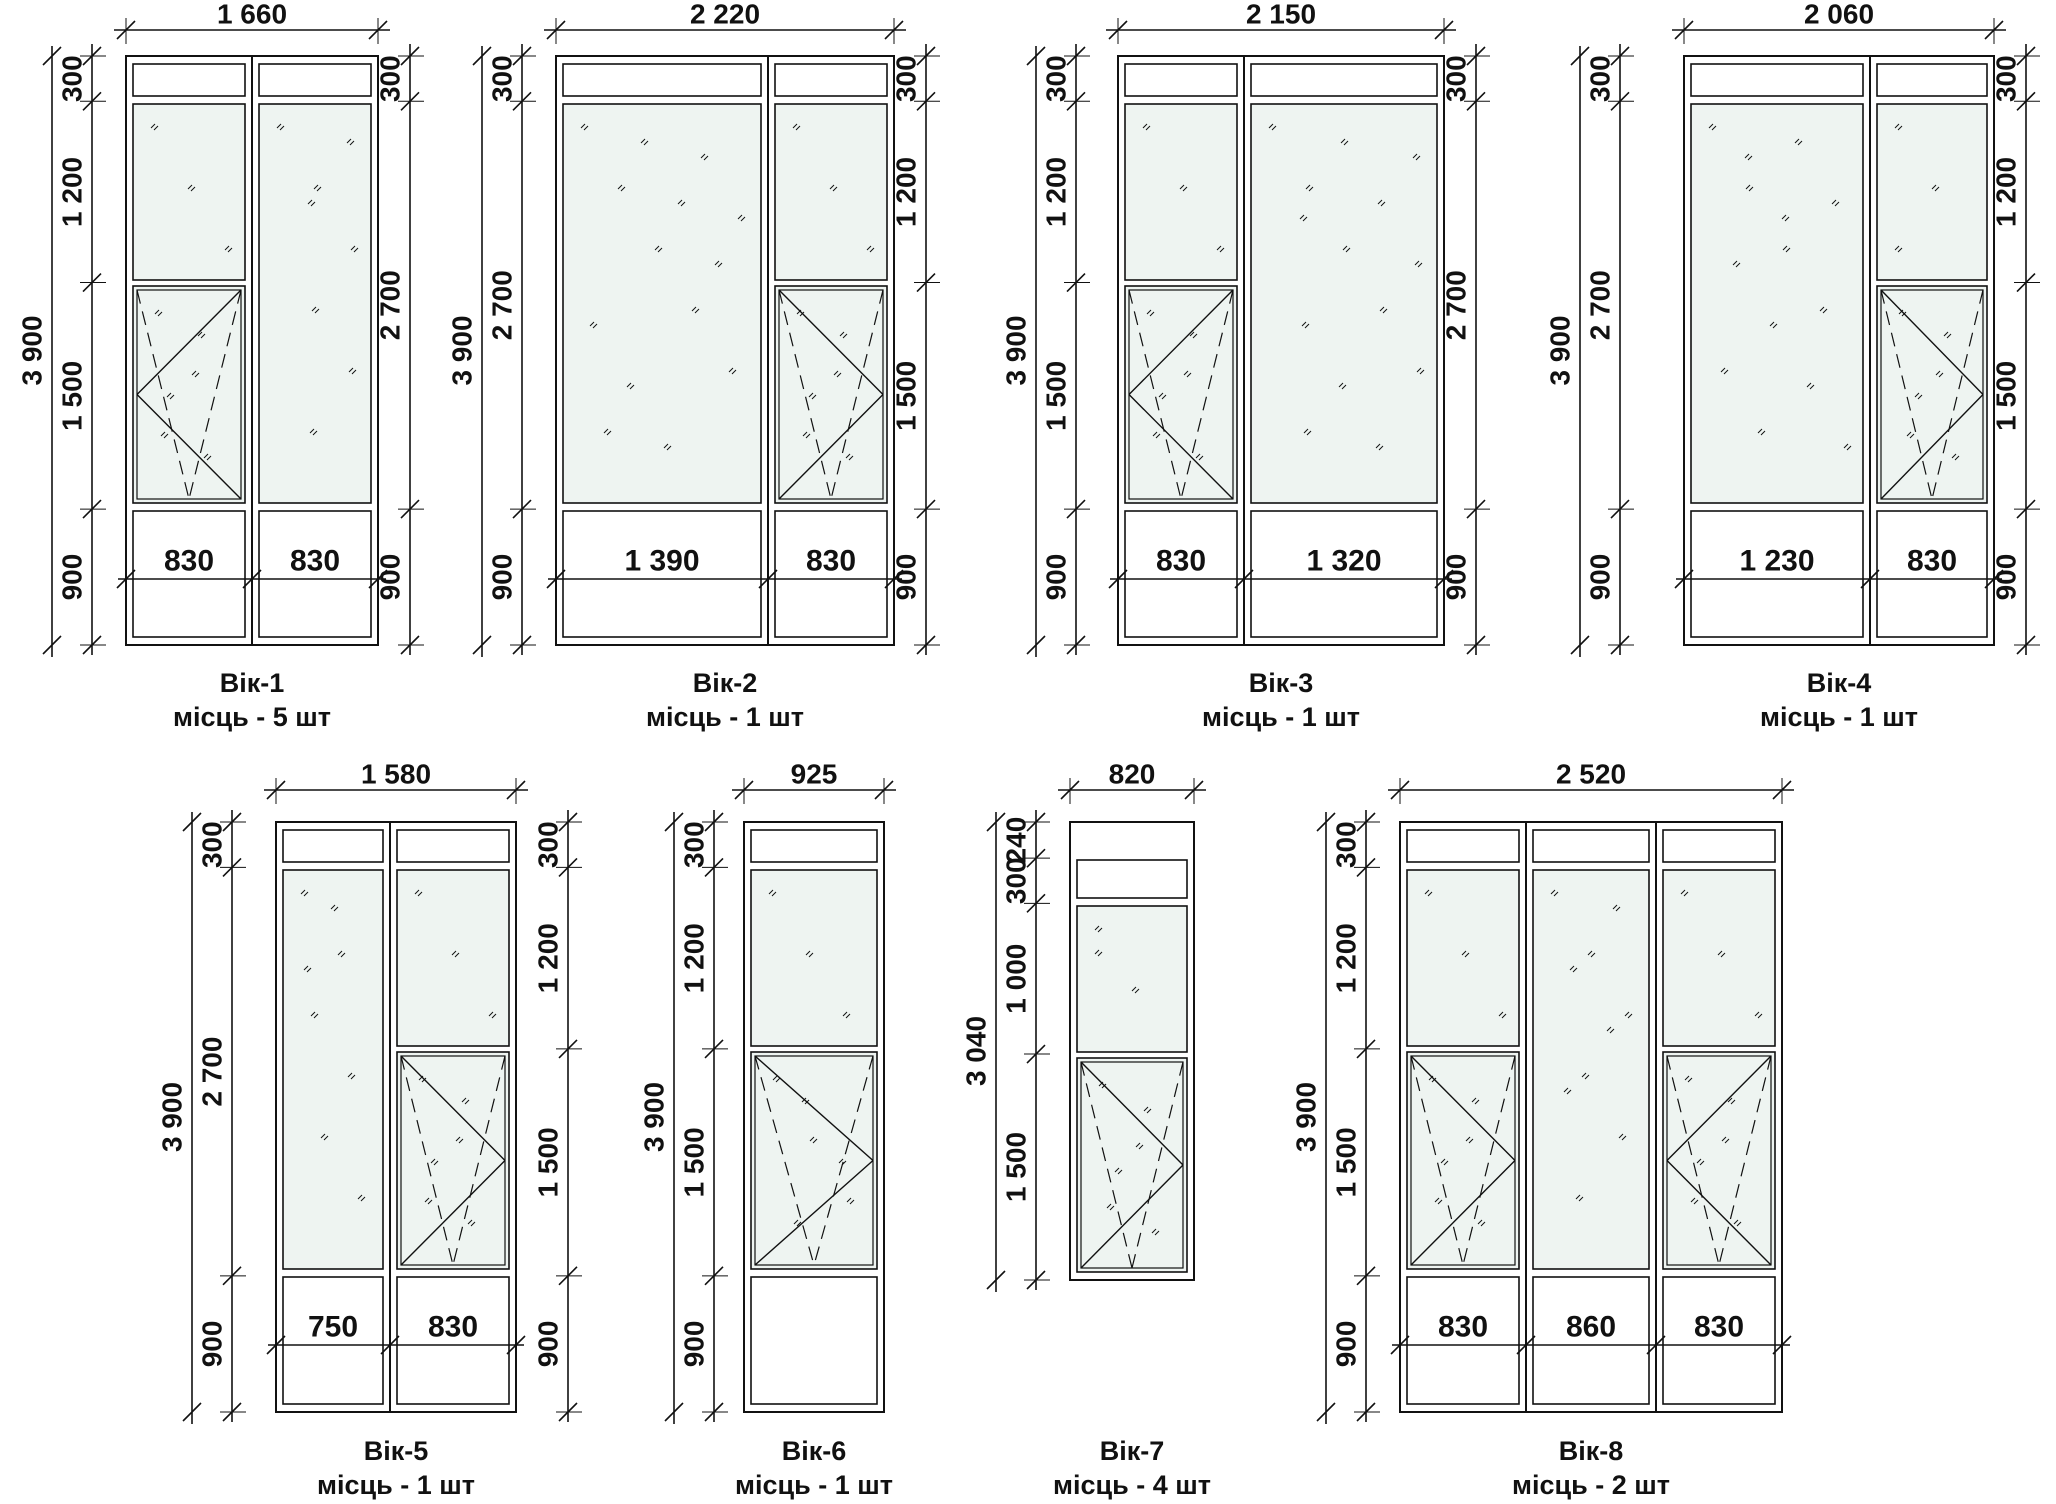  What do you see at coordinates (725, 700) in the screenshot?
I see `window-caption: Вік-2 місць - 1 шт` at bounding box center [725, 700].